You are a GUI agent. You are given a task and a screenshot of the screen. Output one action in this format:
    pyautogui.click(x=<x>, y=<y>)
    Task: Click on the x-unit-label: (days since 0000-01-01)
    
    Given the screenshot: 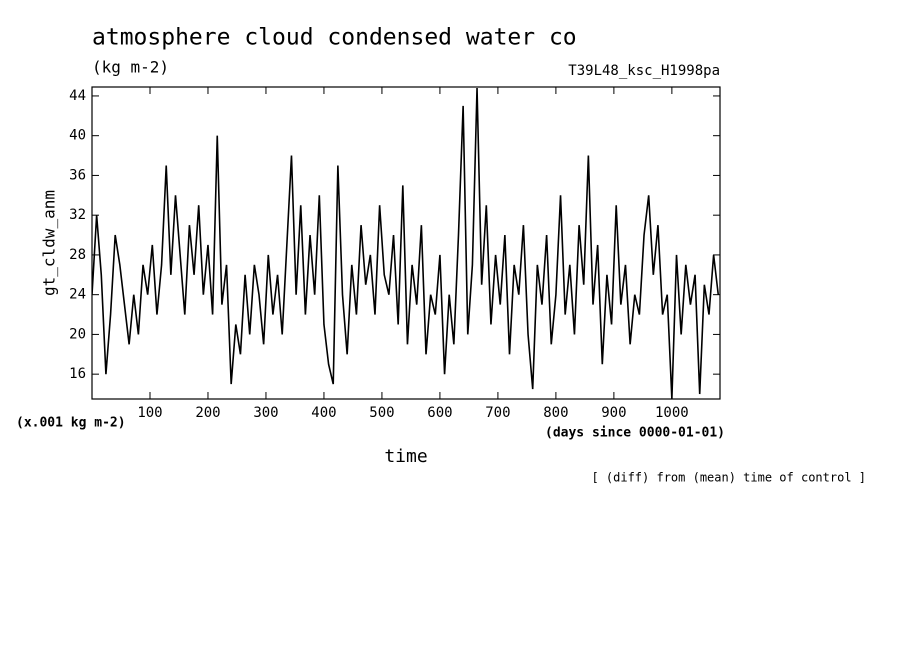 What is the action you would take?
    pyautogui.click(x=635, y=433)
    